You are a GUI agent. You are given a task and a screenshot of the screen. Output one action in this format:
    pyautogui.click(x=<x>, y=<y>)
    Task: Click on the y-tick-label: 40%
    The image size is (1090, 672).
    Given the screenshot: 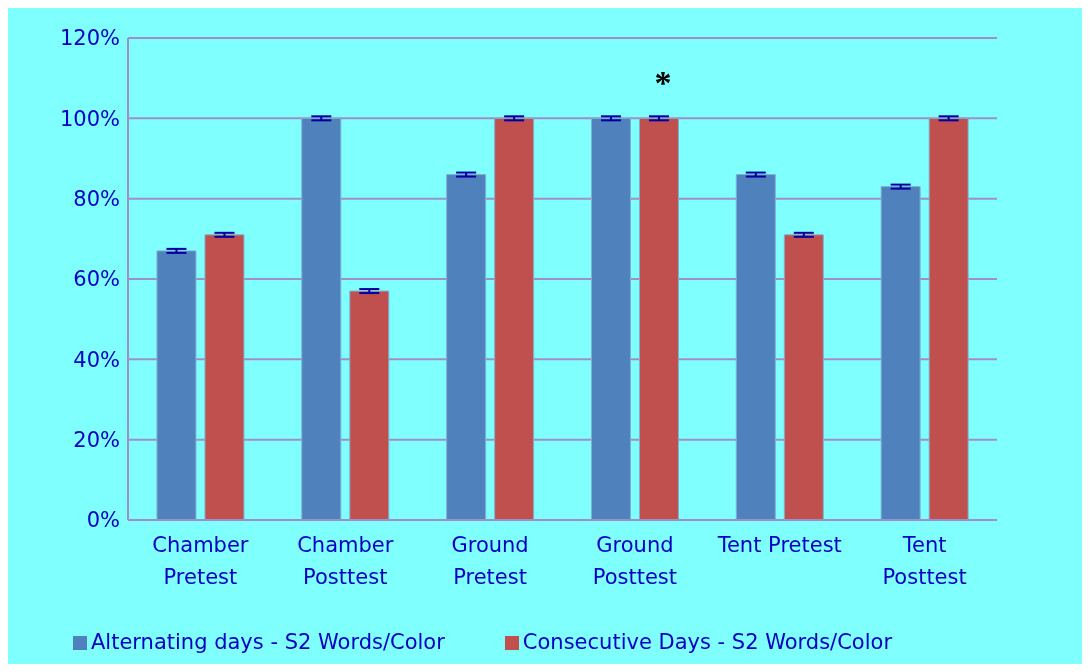 What is the action you would take?
    pyautogui.click(x=96, y=359)
    